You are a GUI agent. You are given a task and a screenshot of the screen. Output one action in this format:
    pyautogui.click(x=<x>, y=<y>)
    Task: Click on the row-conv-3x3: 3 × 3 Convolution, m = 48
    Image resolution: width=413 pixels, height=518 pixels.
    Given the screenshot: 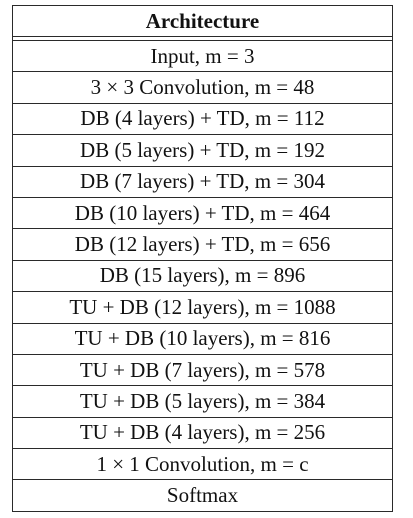 What is the action you would take?
    pyautogui.click(x=202, y=87)
    